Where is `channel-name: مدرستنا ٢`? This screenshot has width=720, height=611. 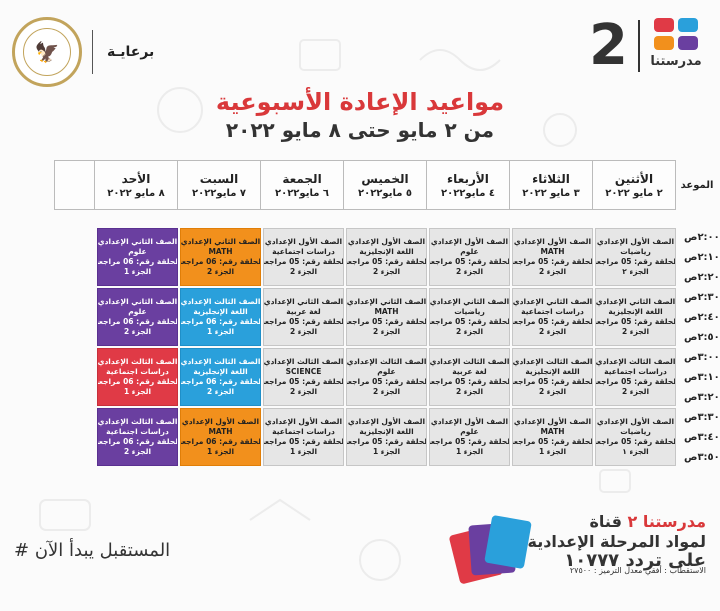 channel-name: مدرستنا ٢ is located at coordinates (667, 521).